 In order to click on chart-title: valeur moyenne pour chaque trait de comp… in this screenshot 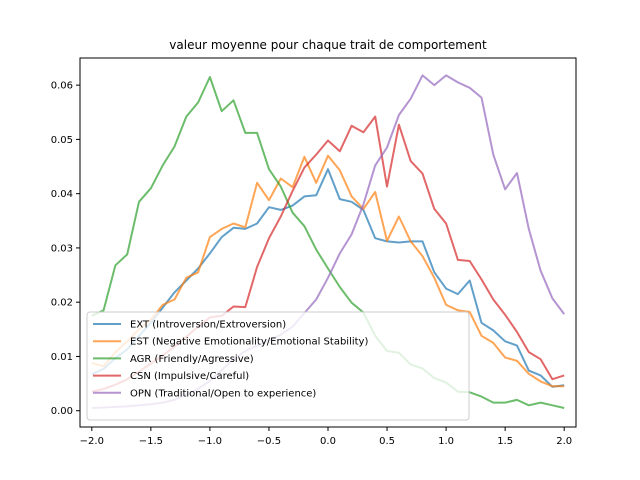, I will do `click(328, 45)`.